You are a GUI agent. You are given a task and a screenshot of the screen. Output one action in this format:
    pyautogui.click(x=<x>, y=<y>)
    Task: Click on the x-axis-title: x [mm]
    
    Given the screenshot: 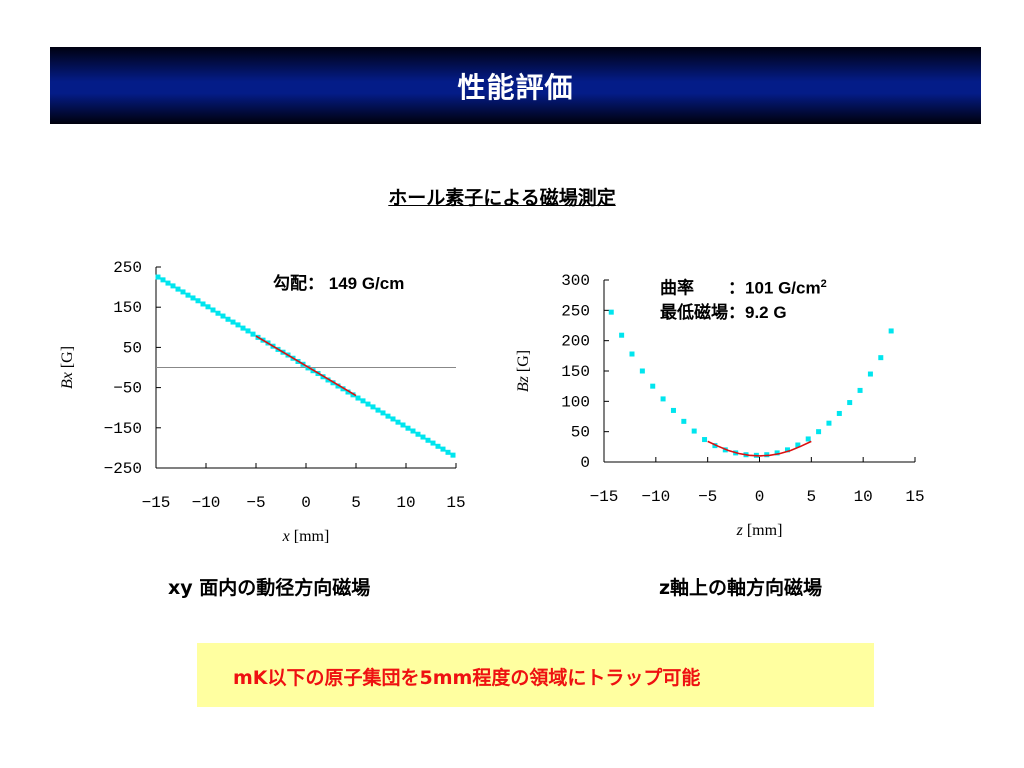 What is the action you would take?
    pyautogui.click(x=306, y=536)
    